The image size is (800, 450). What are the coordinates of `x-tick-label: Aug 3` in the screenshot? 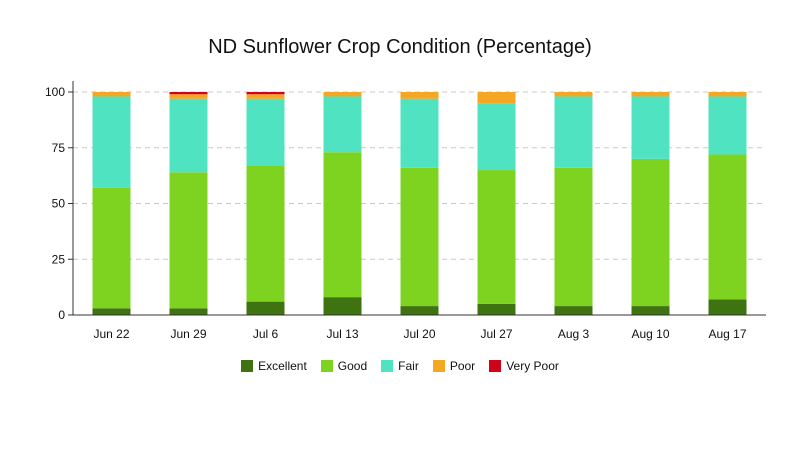 It's located at (574, 334).